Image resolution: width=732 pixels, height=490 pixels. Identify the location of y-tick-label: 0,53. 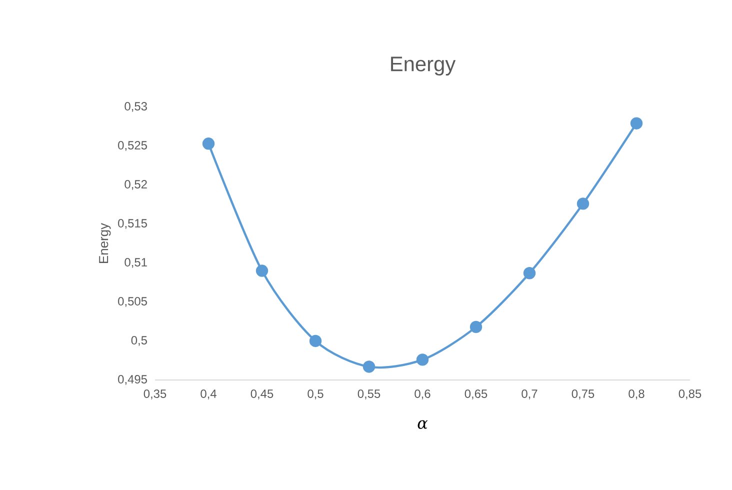
(135, 107).